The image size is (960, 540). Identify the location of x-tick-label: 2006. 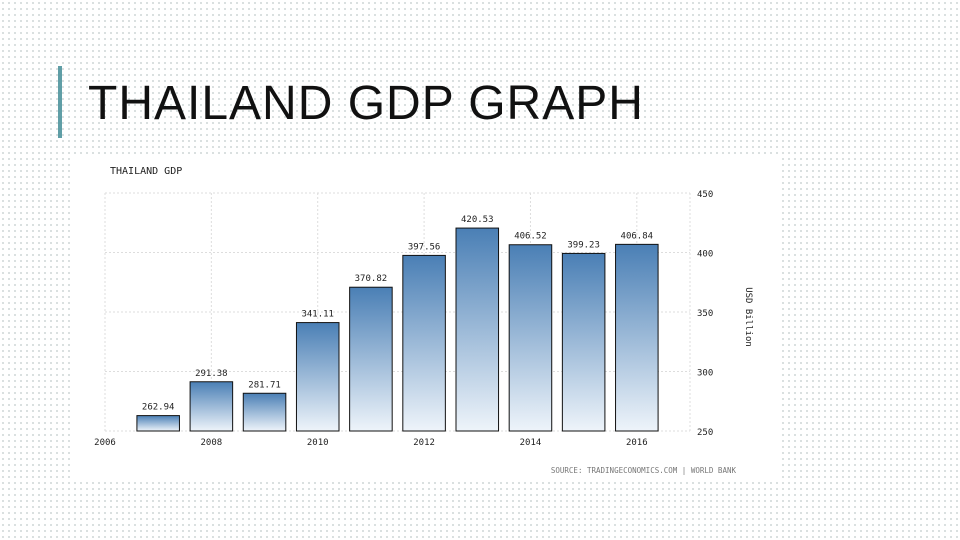
(105, 443).